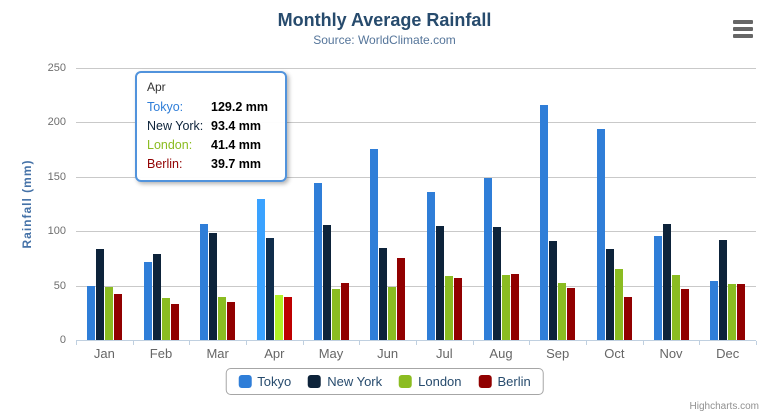 This screenshot has width=769, height=416. I want to click on bar-berlin-apr, so click(287, 318).